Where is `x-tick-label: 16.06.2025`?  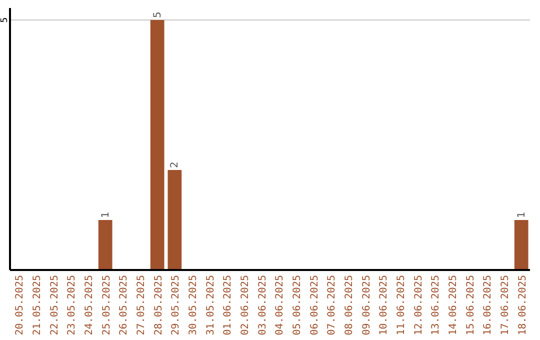
x-tick-label: 16.06.2025 is located at coordinates (488, 305).